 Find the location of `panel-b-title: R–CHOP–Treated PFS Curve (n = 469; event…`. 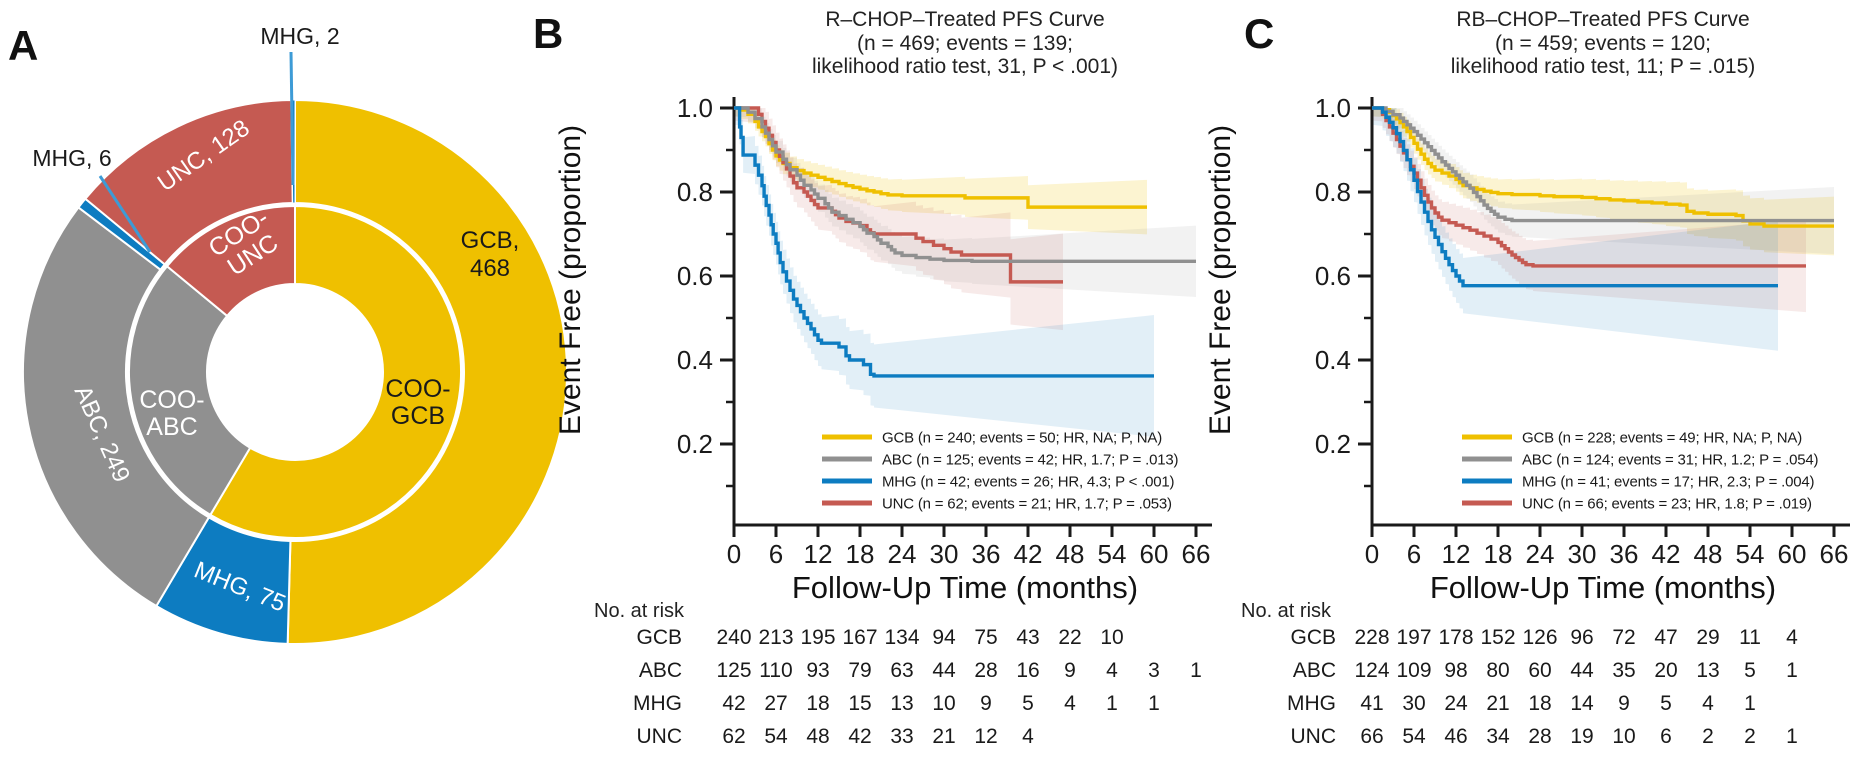

panel-b-title: R–CHOP–Treated PFS Curve (n = 469; event… is located at coordinates (965, 43).